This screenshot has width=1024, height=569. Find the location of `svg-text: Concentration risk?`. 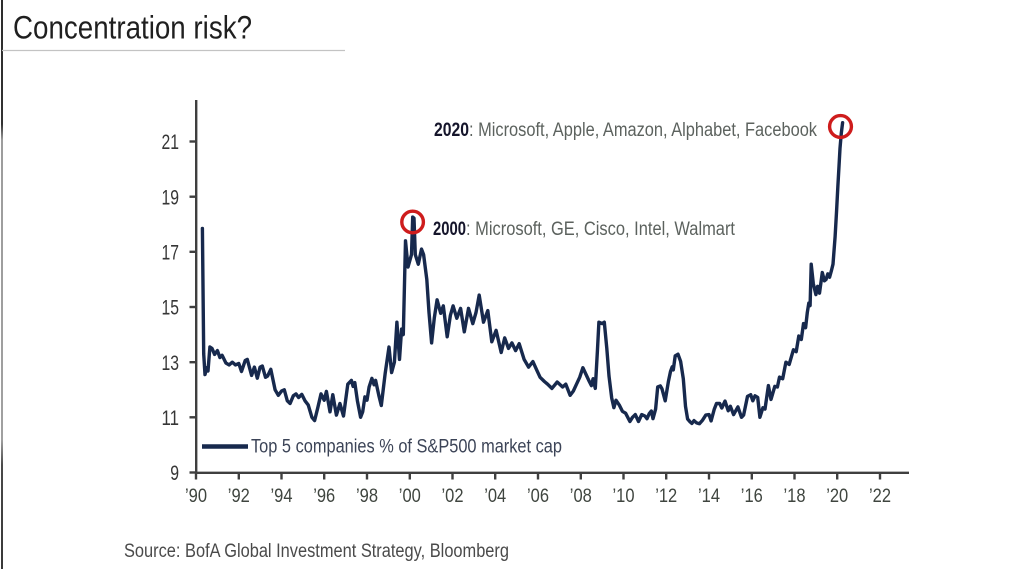

svg-text: Concentration risk? is located at coordinates (132, 28).